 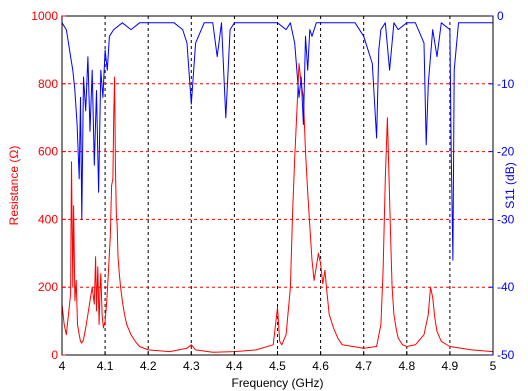 I want to click on x-tick-label: 4.6, so click(x=320, y=366).